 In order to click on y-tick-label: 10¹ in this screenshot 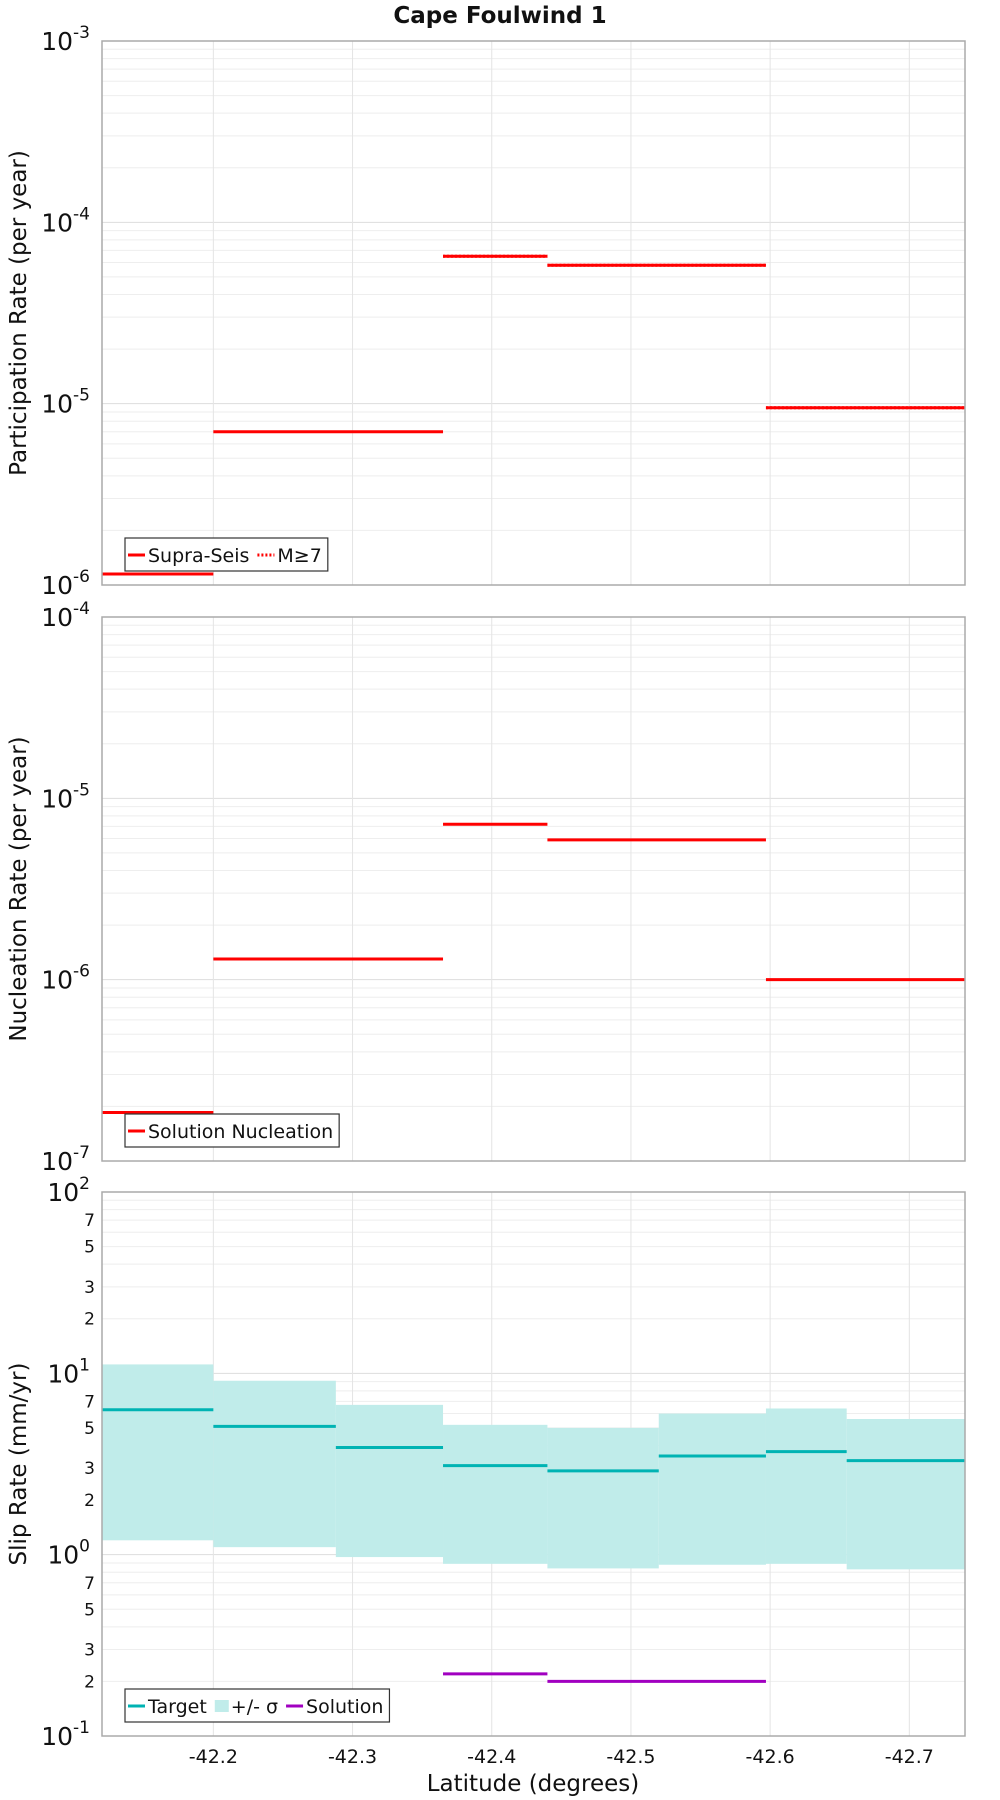, I will do `click(68, 1371)`.